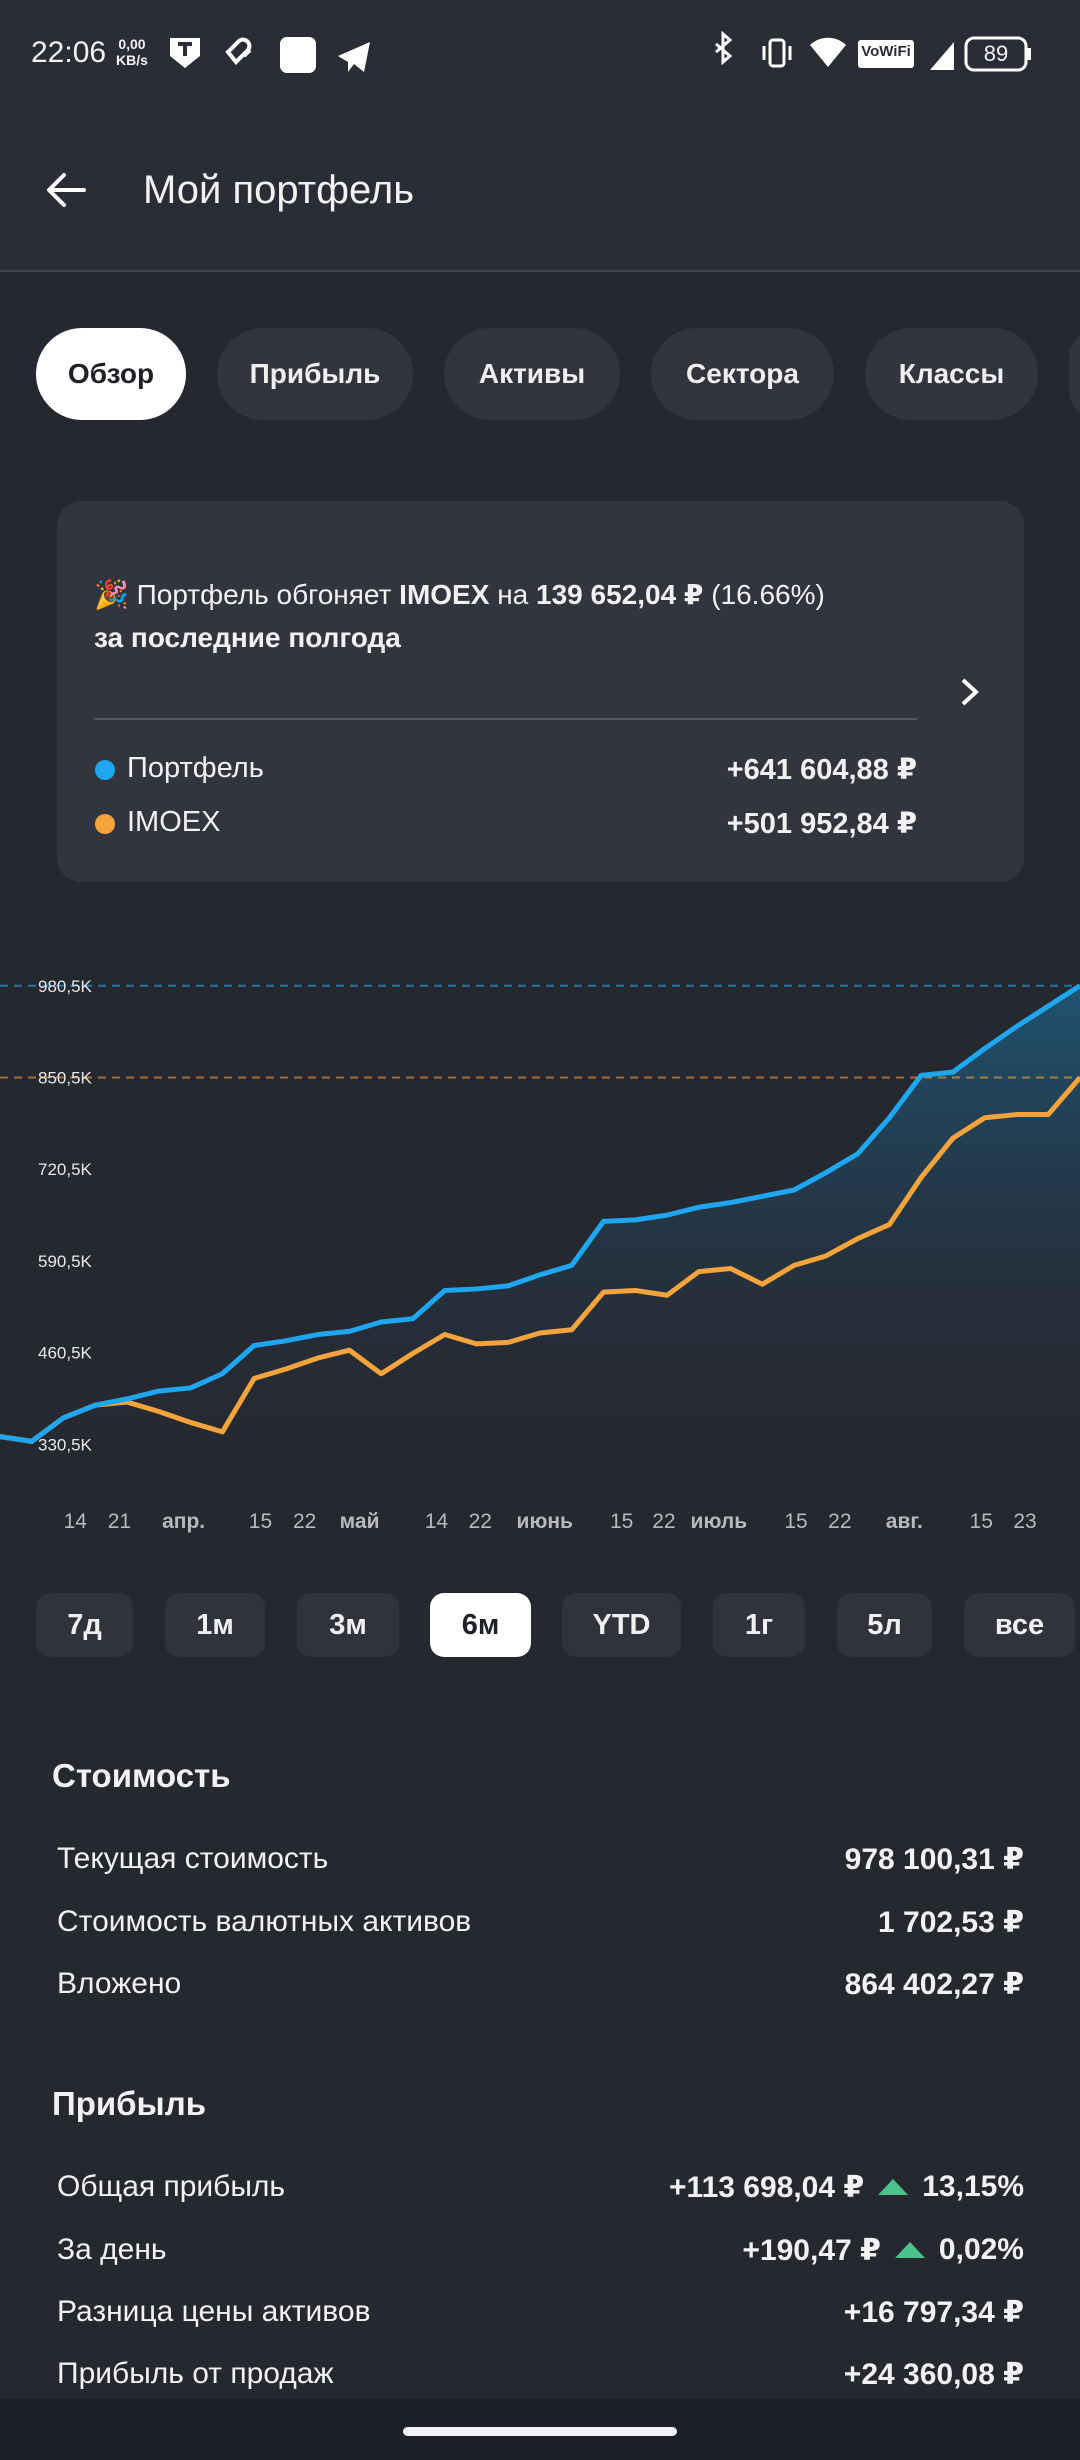 The height and width of the screenshot is (2460, 1080). What do you see at coordinates (444, 594) in the screenshot?
I see `summary-index: IMOEX` at bounding box center [444, 594].